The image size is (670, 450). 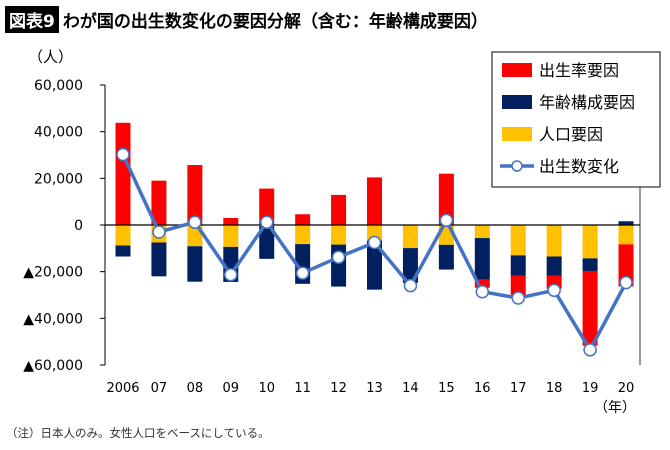 What do you see at coordinates (579, 70) in the screenshot?
I see `legend-label: 出生率要因` at bounding box center [579, 70].